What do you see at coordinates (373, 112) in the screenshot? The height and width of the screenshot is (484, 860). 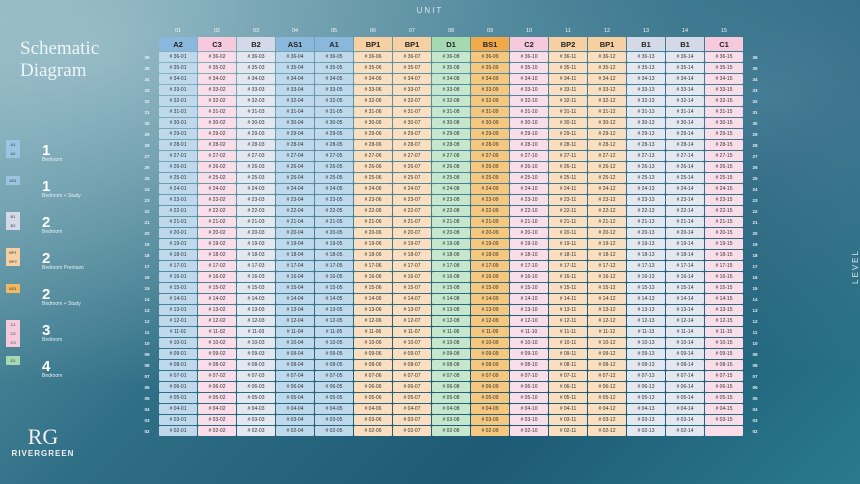 I see `unit-cell: # 31-06` at bounding box center [373, 112].